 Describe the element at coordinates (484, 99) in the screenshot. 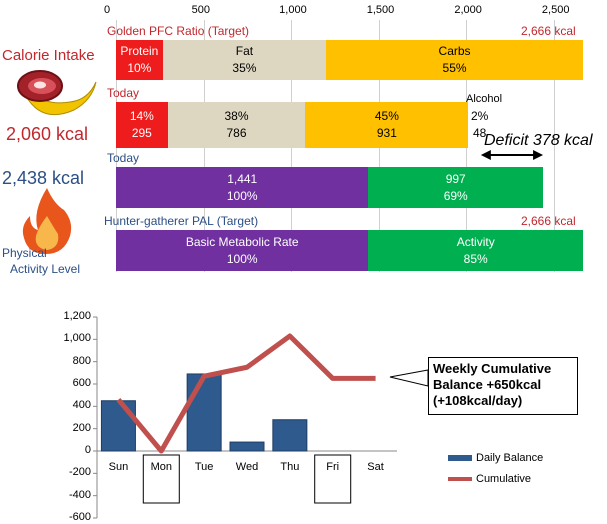

I see `alcohol-label: Alcohol` at that location.